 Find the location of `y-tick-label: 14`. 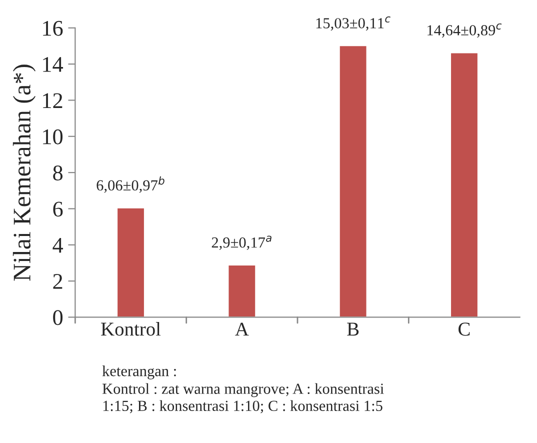

y-tick-label: 14 is located at coordinates (53, 64).